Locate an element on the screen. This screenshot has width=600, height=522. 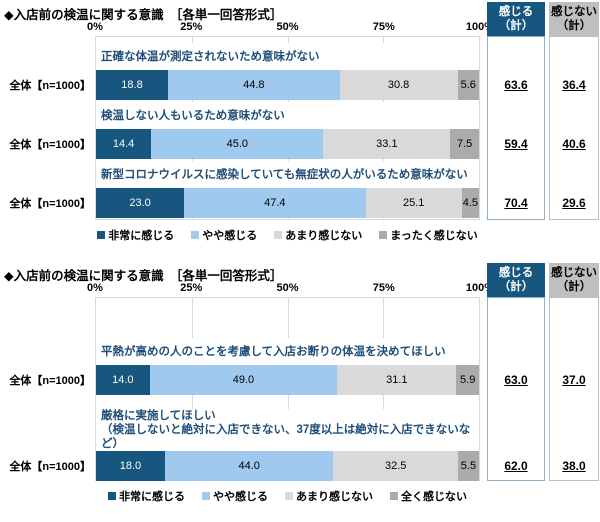
summary-row: 38.0 is located at coordinates (574, 445).